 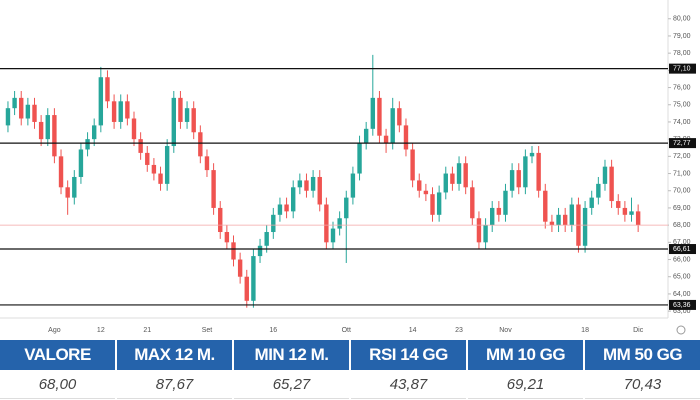 What do you see at coordinates (413, 330) in the screenshot?
I see `x-tick-label: 14` at bounding box center [413, 330].